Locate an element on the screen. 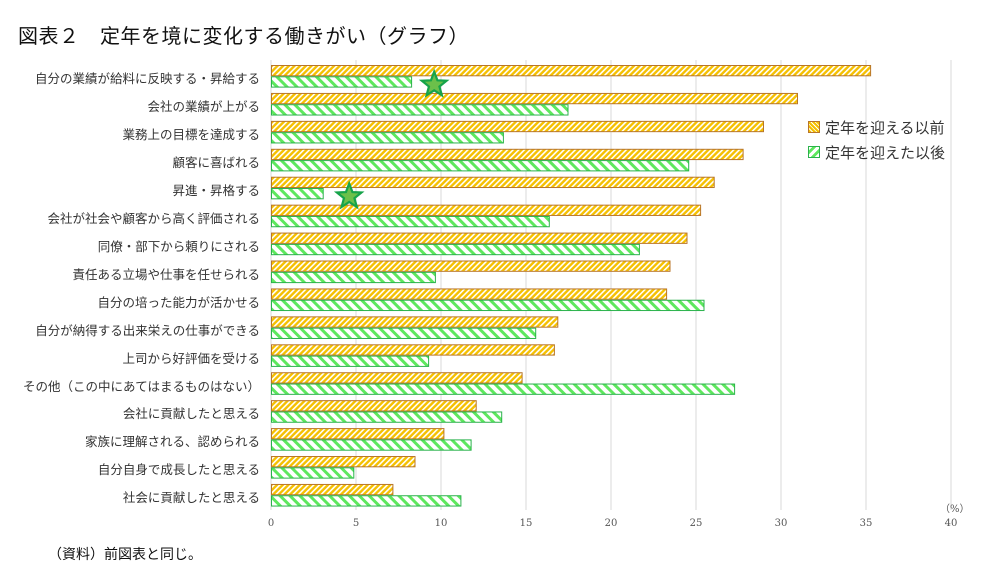 This screenshot has width=991, height=582. category-label: 業務上の目標を達成する is located at coordinates (191, 135).